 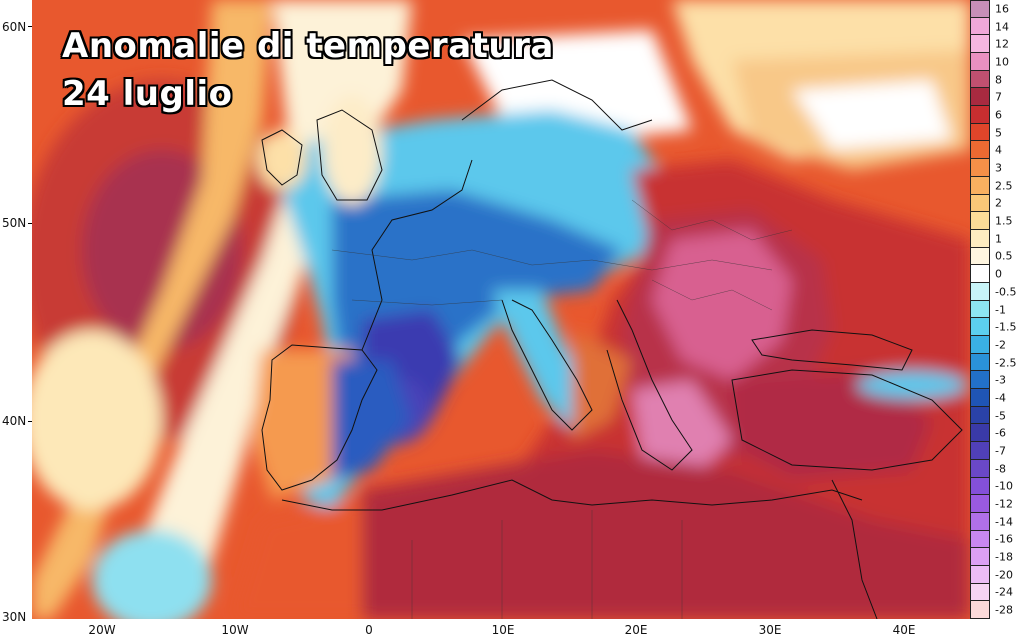 I want to click on colorbar-label: 8, so click(x=998, y=80).